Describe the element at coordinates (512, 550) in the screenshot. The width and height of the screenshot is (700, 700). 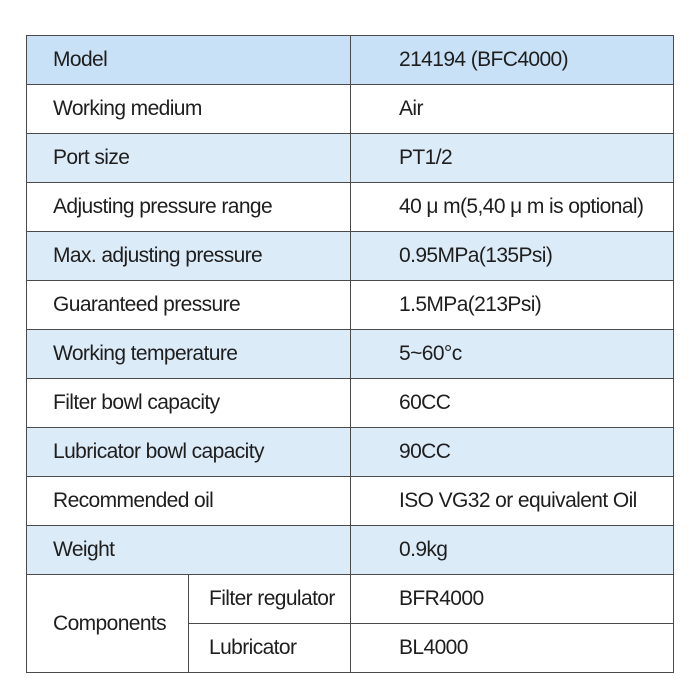
I see `row-value: 0.9kg` at that location.